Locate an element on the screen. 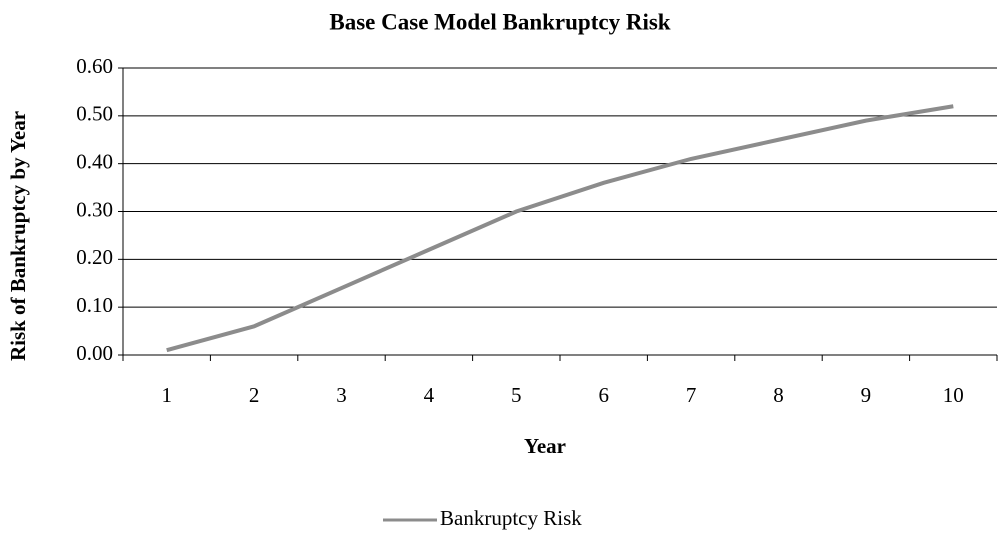  x-tick-label: 4 is located at coordinates (429, 395).